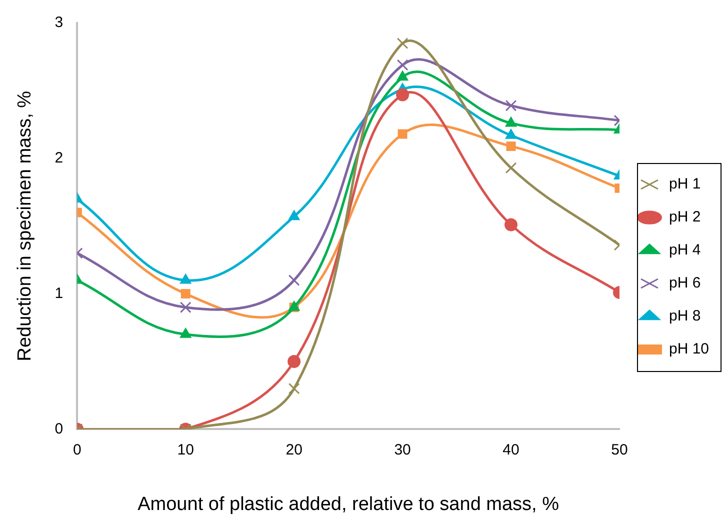  I want to click on y-axis-title: Reduction in specimen mass, %, so click(25, 226).